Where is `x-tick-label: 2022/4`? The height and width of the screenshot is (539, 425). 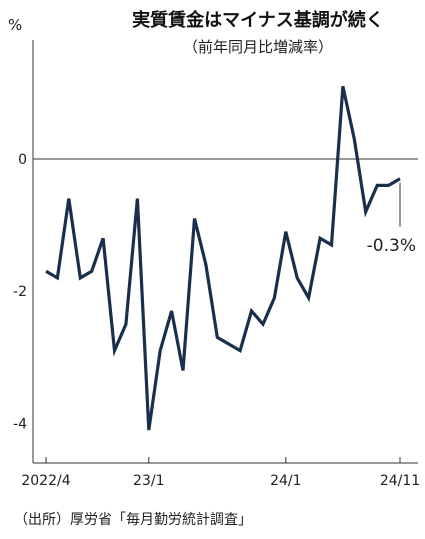 x-tick-label: 2022/4 is located at coordinates (45, 481).